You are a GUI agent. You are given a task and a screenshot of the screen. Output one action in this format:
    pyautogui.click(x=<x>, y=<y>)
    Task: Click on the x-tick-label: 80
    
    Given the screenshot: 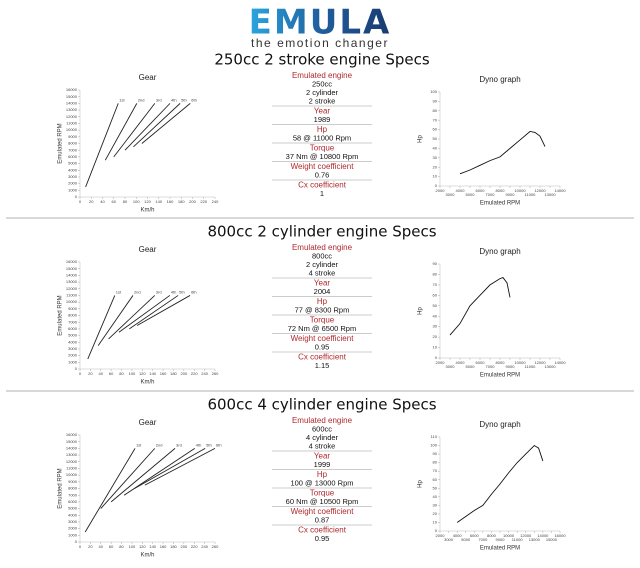 What is the action you would take?
    pyautogui.click(x=121, y=546)
    